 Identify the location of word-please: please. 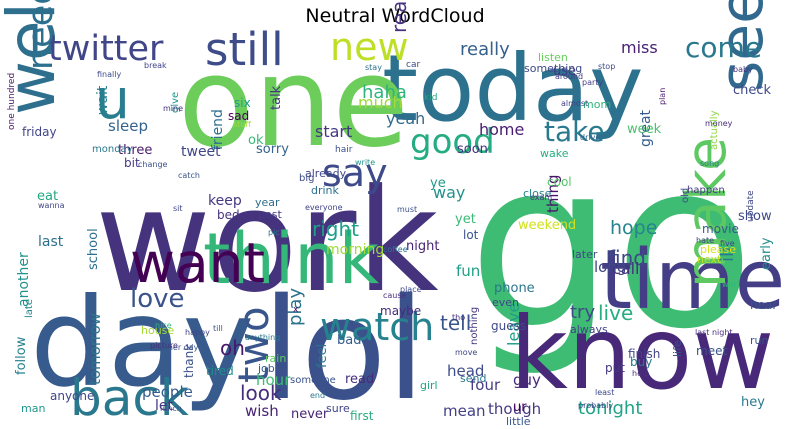
(718, 249).